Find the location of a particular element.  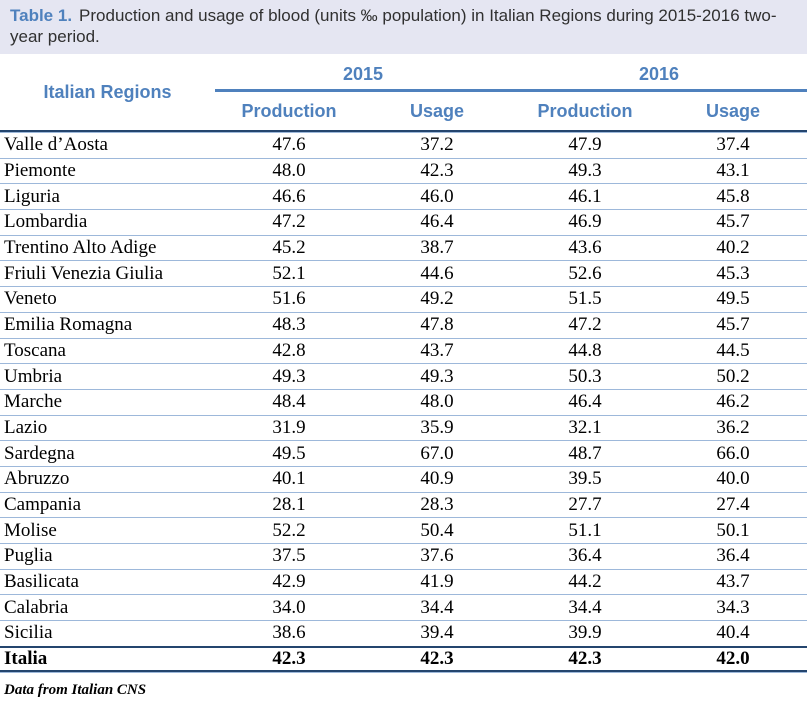

value-cell: 47.6 is located at coordinates (289, 145).